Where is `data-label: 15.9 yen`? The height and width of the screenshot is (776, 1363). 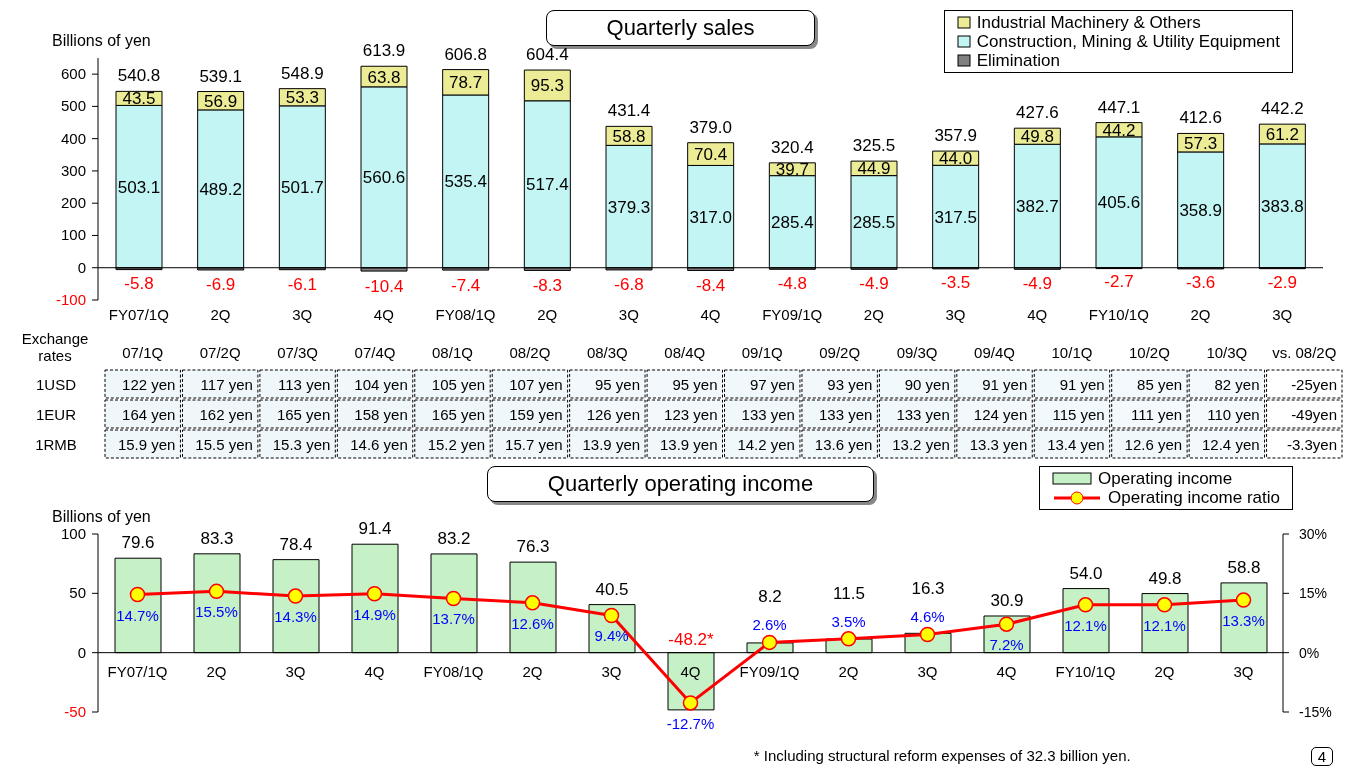 data-label: 15.9 yen is located at coordinates (146, 444).